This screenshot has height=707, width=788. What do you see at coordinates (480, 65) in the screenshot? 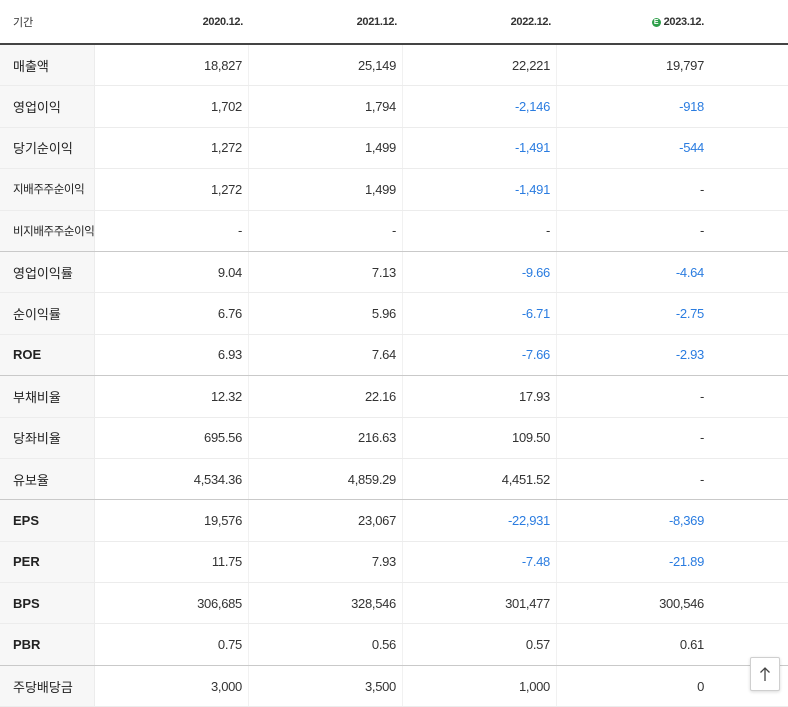
I see `cell: 22,221` at bounding box center [480, 65].